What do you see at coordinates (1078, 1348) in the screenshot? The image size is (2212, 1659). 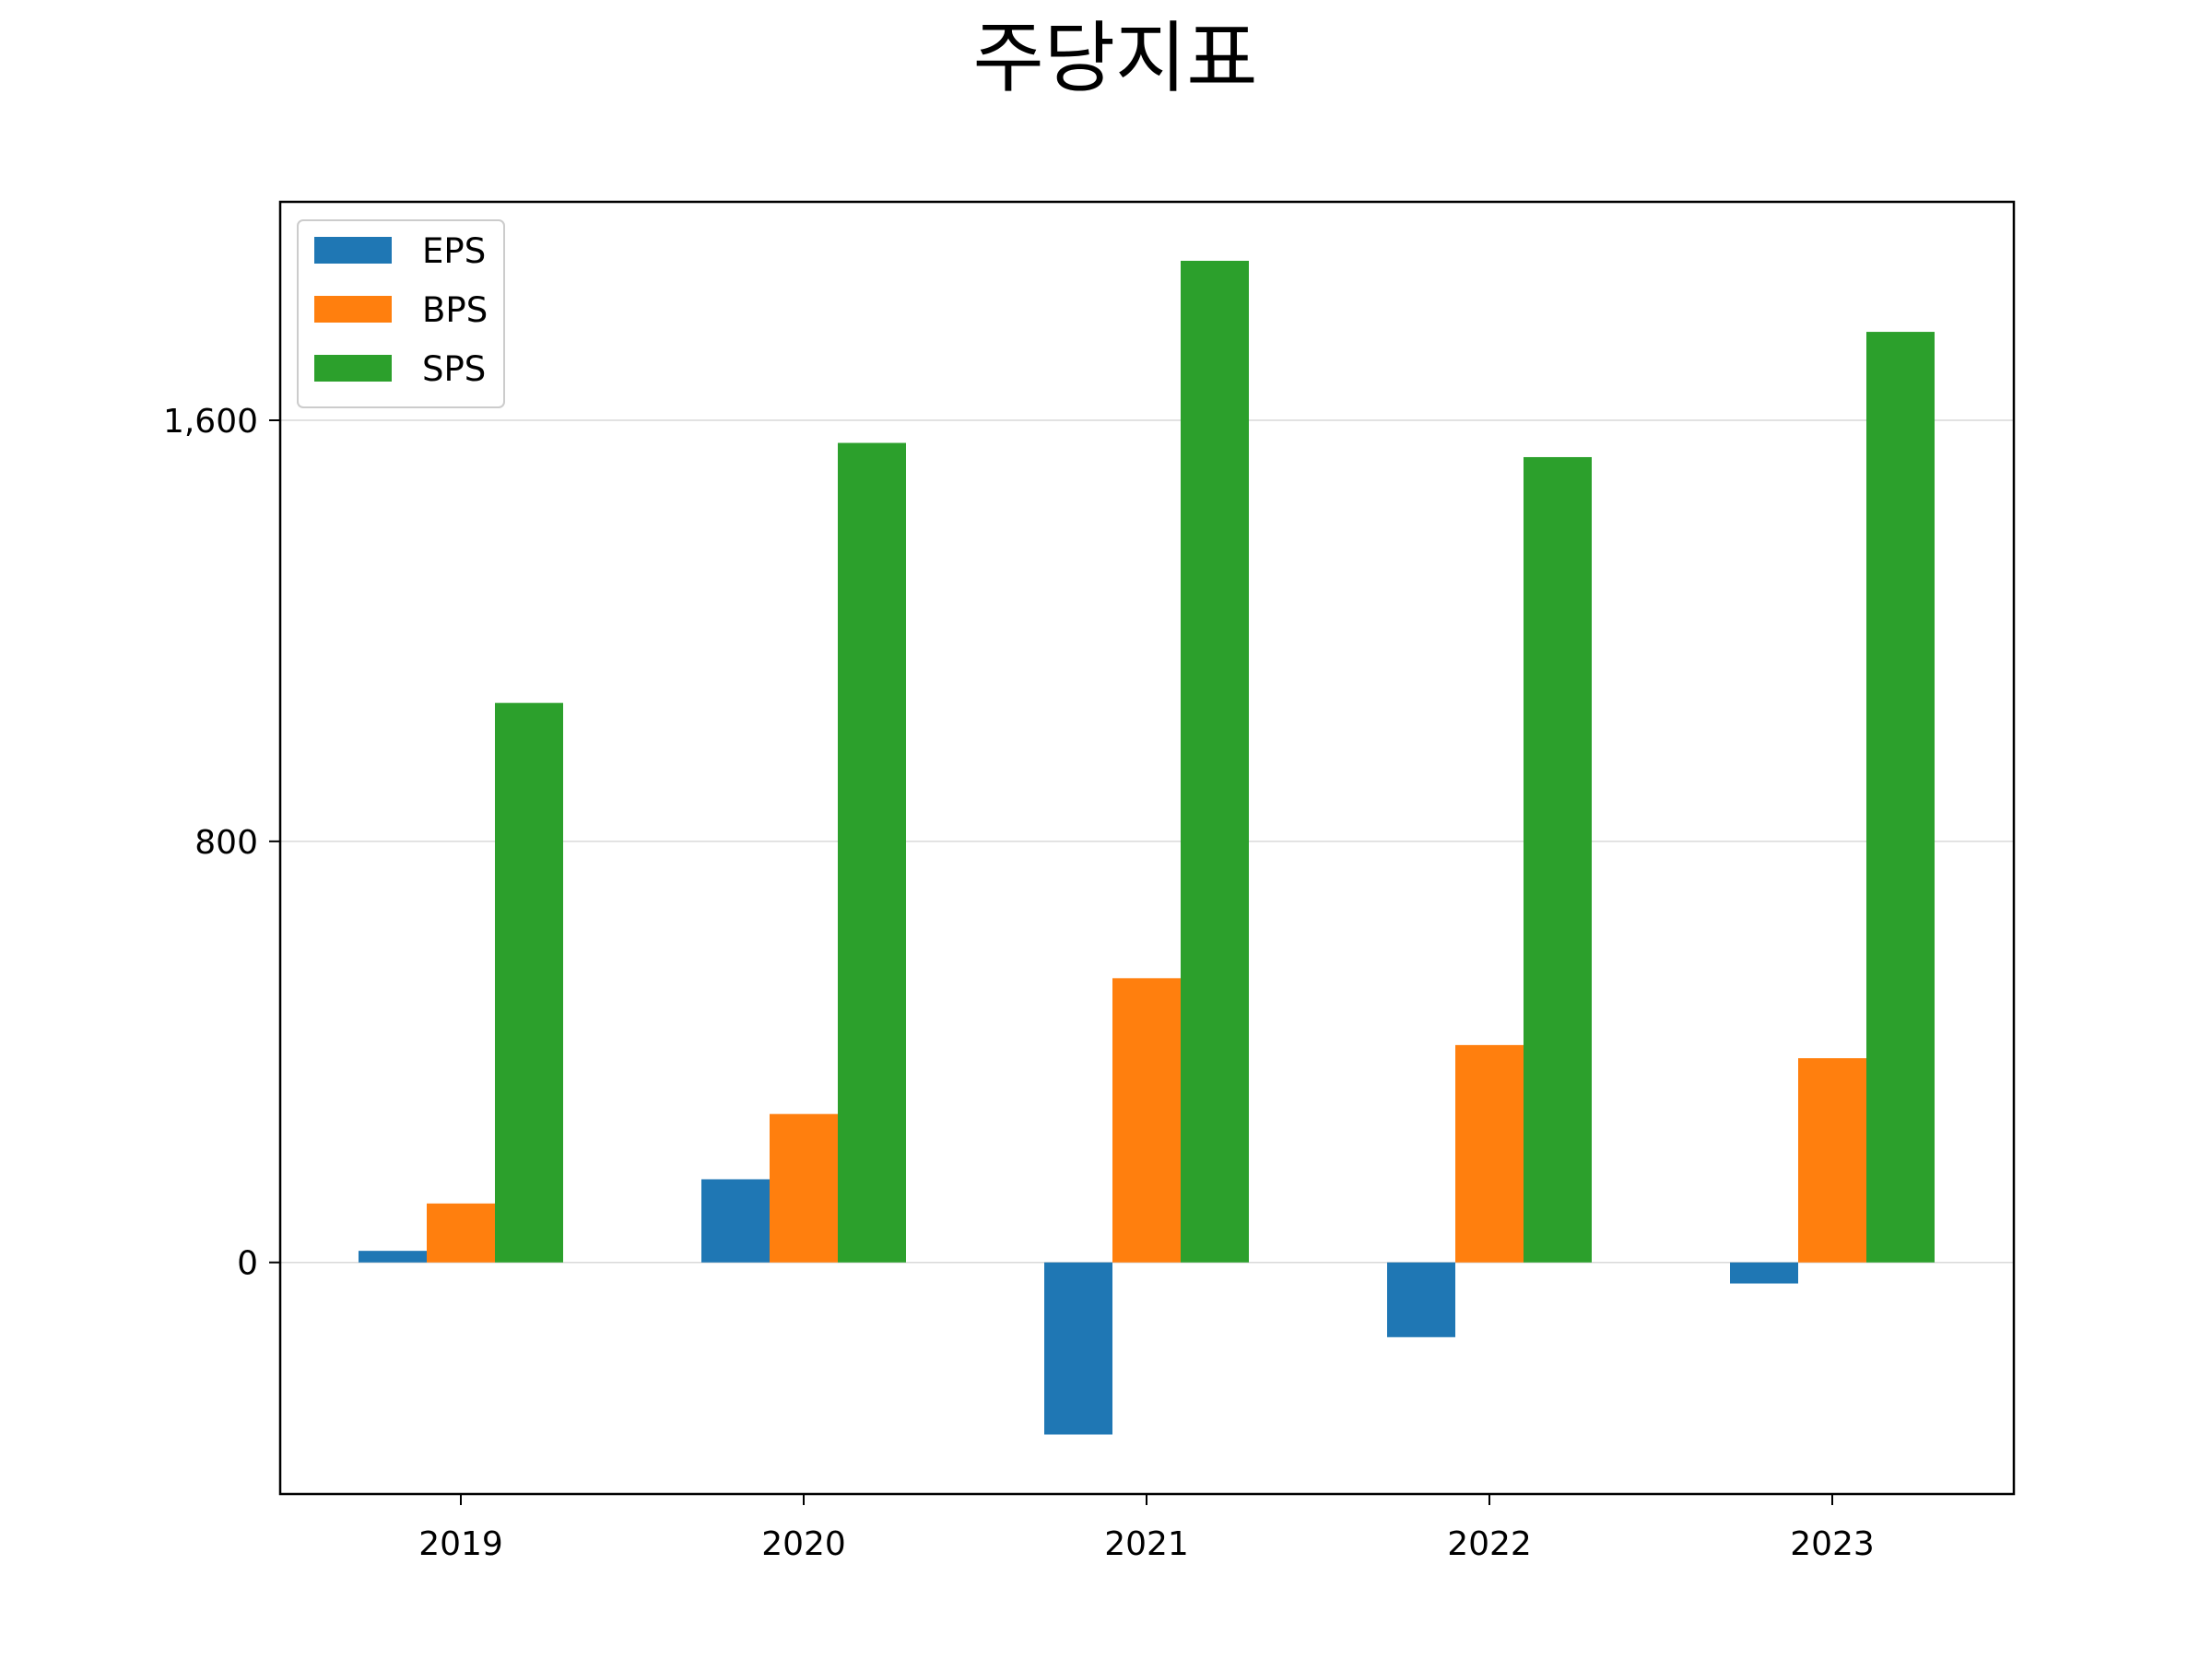 I see `bar-eps-2021` at bounding box center [1078, 1348].